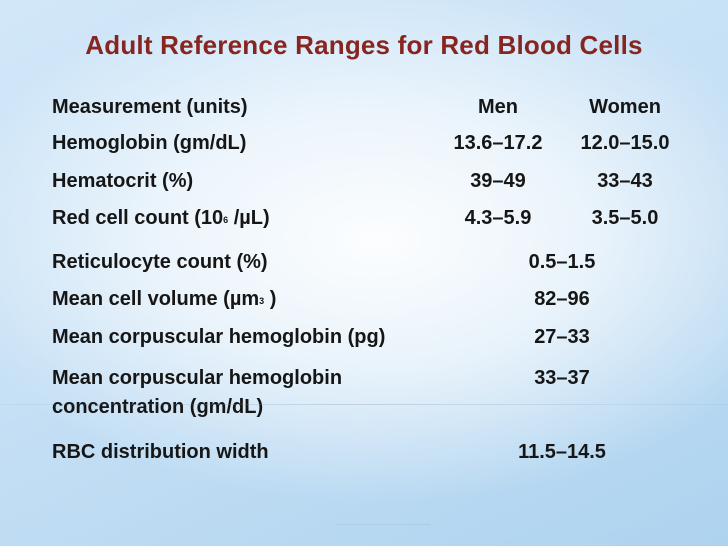  I want to click on row-label: Mean cell volume (µm3 ), so click(247, 300).